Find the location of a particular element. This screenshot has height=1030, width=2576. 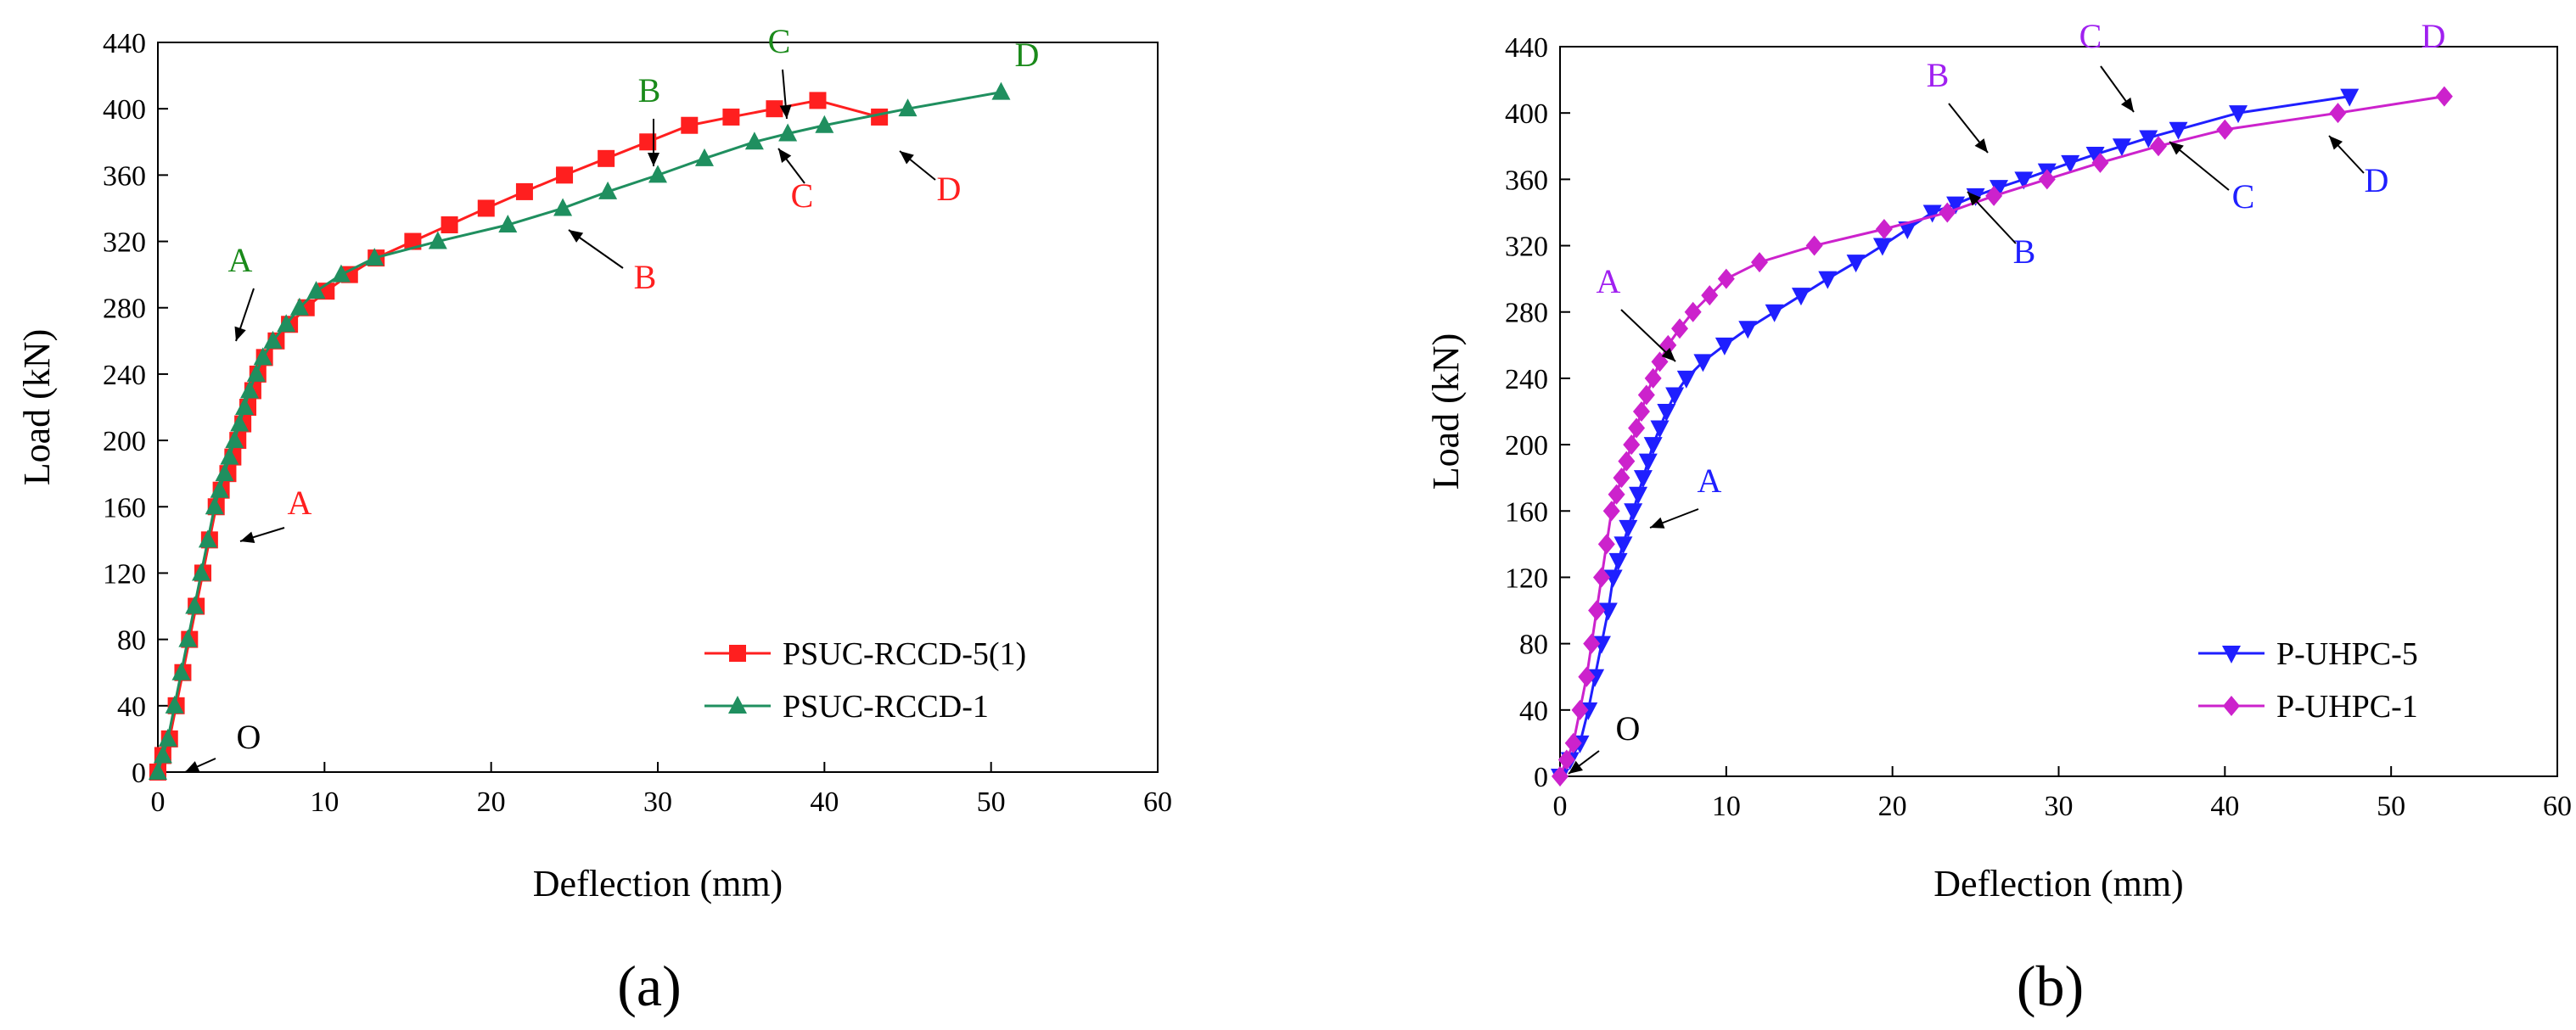

annotation-O: O is located at coordinates (222, 746).